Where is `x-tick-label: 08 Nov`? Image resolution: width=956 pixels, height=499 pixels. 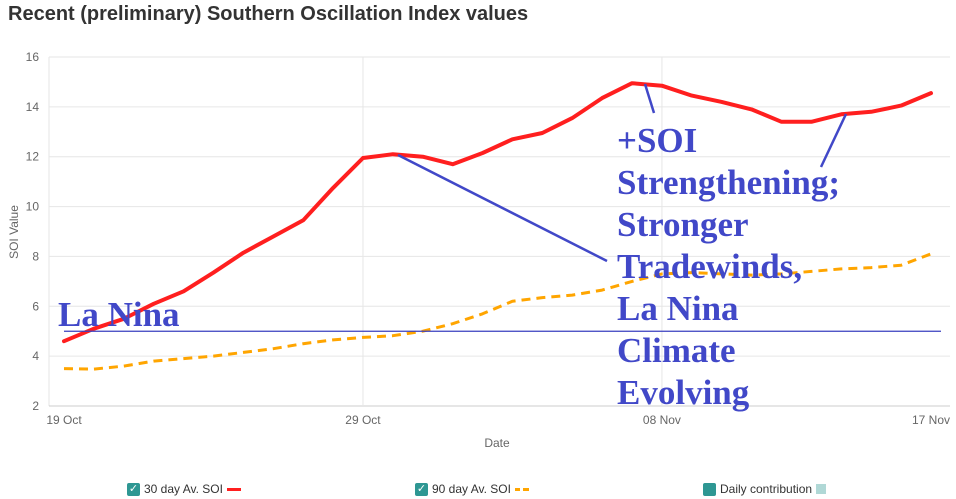
x-tick-label: 08 Nov is located at coordinates (662, 420).